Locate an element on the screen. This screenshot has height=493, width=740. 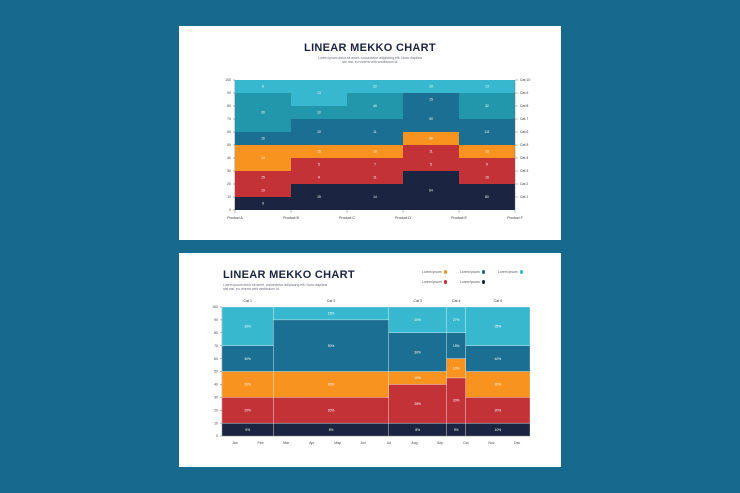
x-category-label: Product A is located at coordinates (235, 218).